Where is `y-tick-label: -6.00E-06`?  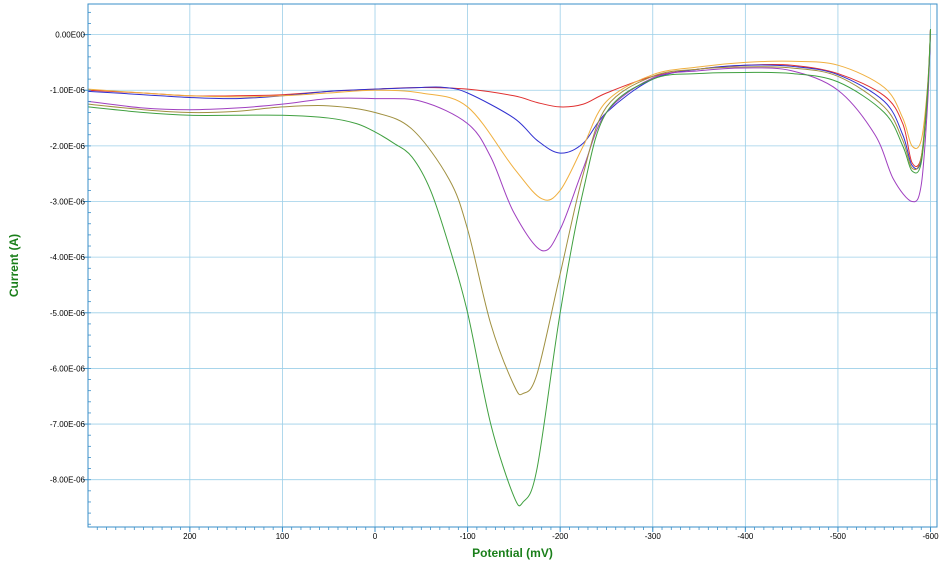 y-tick-label: -6.00E-06 is located at coordinates (68, 368).